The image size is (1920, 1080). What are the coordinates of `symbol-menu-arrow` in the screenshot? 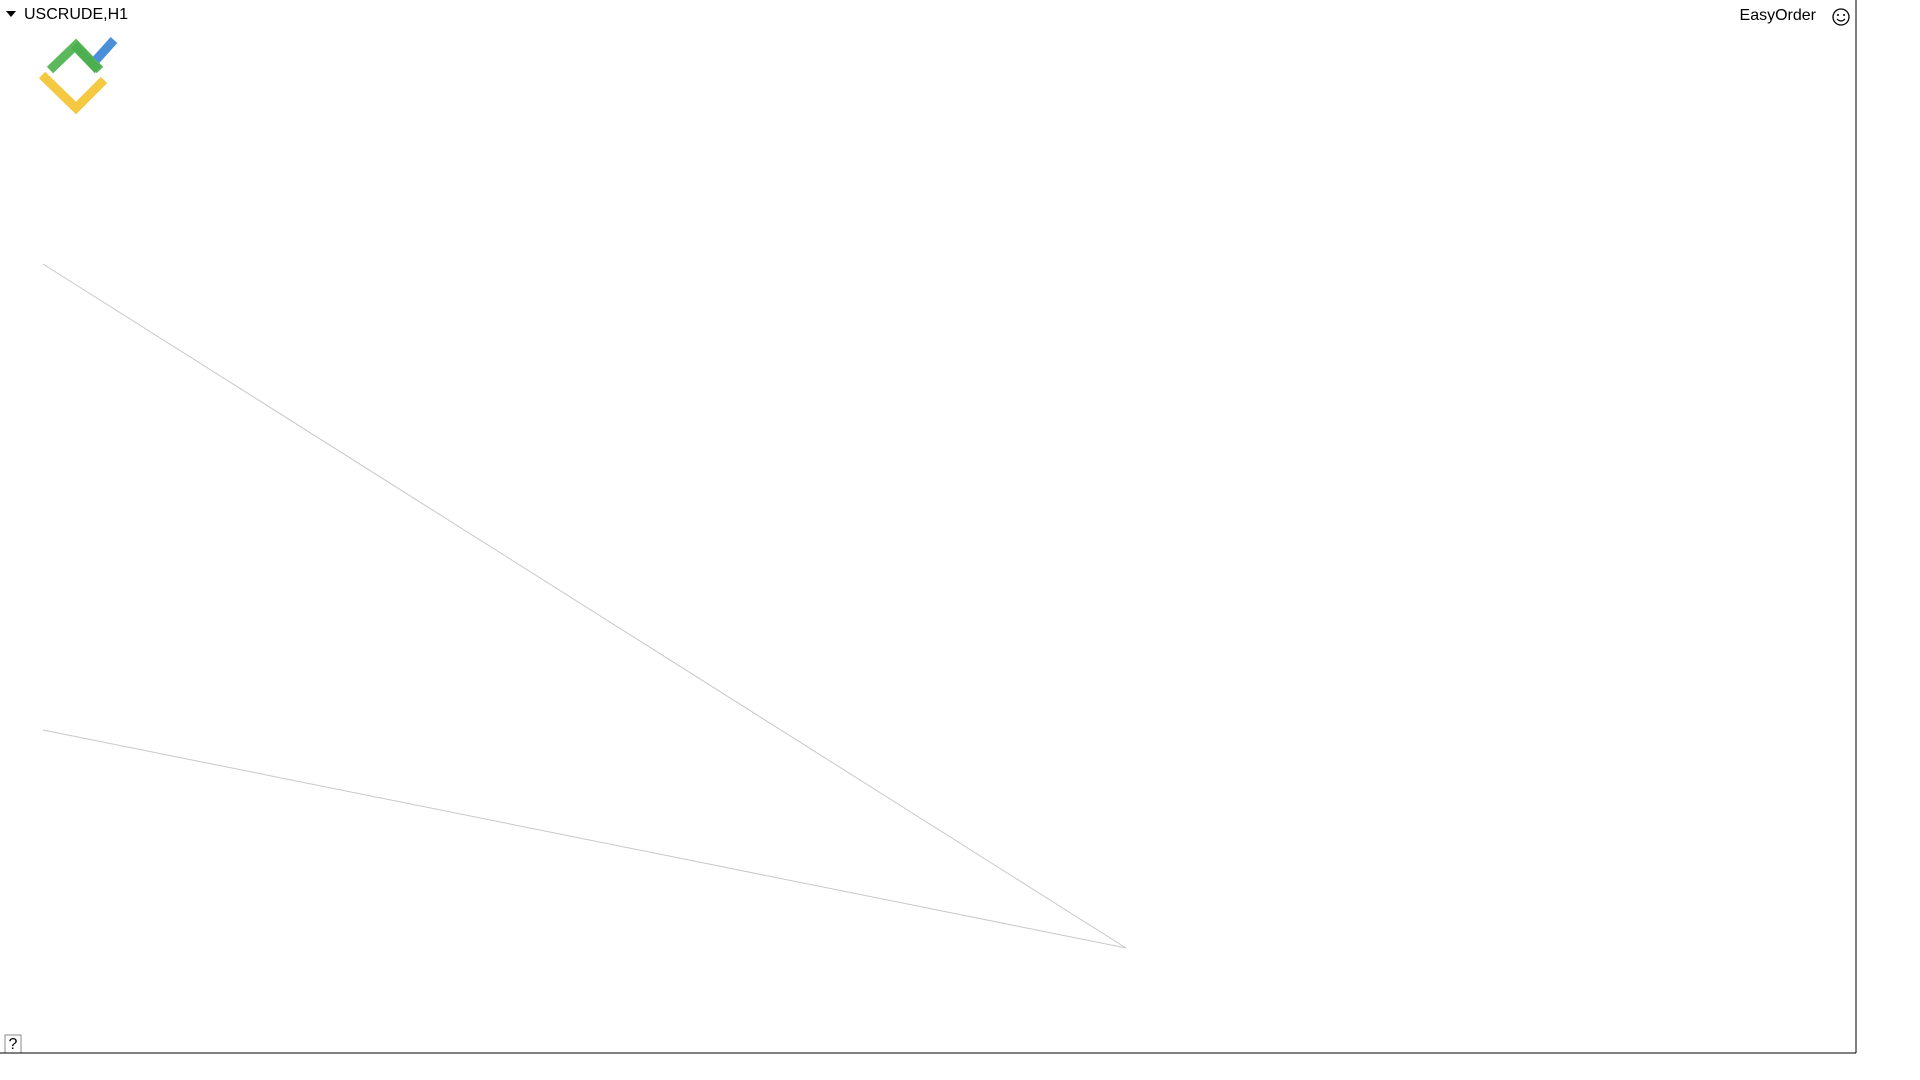 It's located at (11, 14).